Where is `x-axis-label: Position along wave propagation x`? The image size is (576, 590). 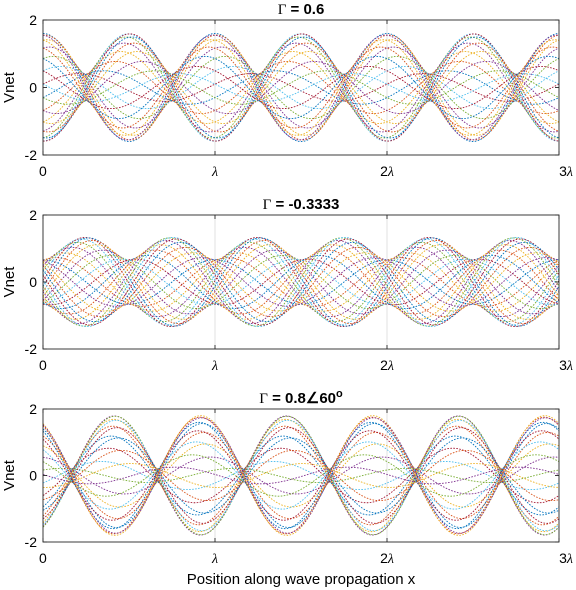
x-axis-label: Position along wave propagation x is located at coordinates (301, 579).